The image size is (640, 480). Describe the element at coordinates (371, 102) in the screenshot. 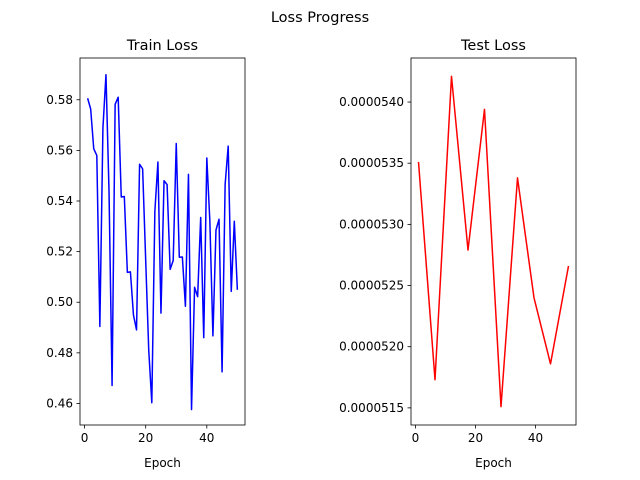

I see `test-loss-y-tick-label: 0.0000540` at that location.